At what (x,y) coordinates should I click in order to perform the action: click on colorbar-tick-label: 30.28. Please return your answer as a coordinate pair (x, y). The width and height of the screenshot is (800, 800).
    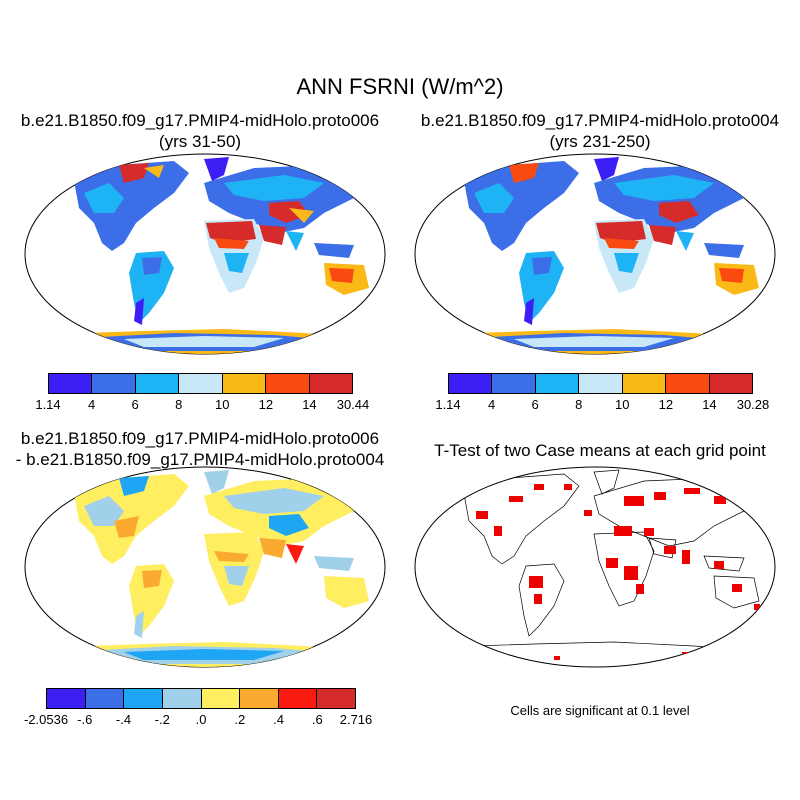
    Looking at the image, I should click on (753, 404).